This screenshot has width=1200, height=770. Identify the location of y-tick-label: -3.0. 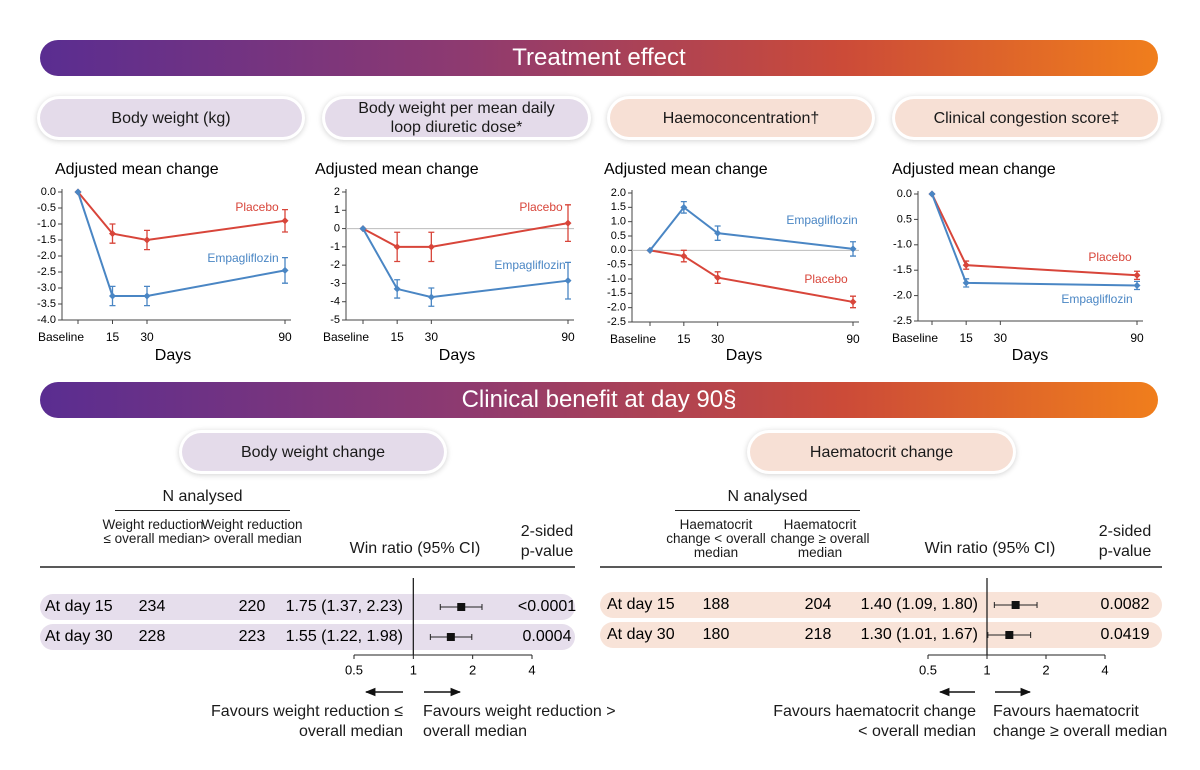
(46, 288).